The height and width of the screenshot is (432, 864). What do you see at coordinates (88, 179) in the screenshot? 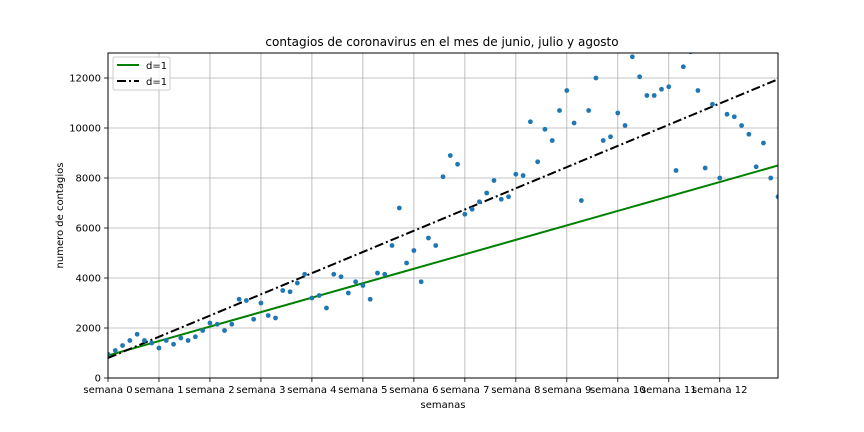
I see `y-tick-label: 8000` at bounding box center [88, 179].